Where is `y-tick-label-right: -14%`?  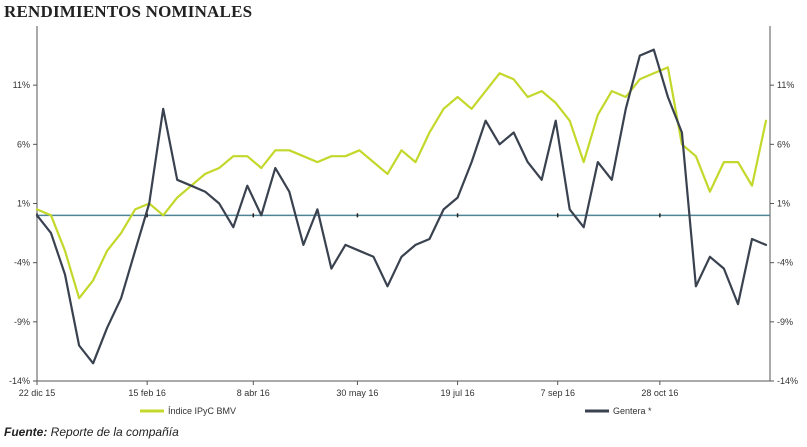 y-tick-label-right: -14% is located at coordinates (787, 381).